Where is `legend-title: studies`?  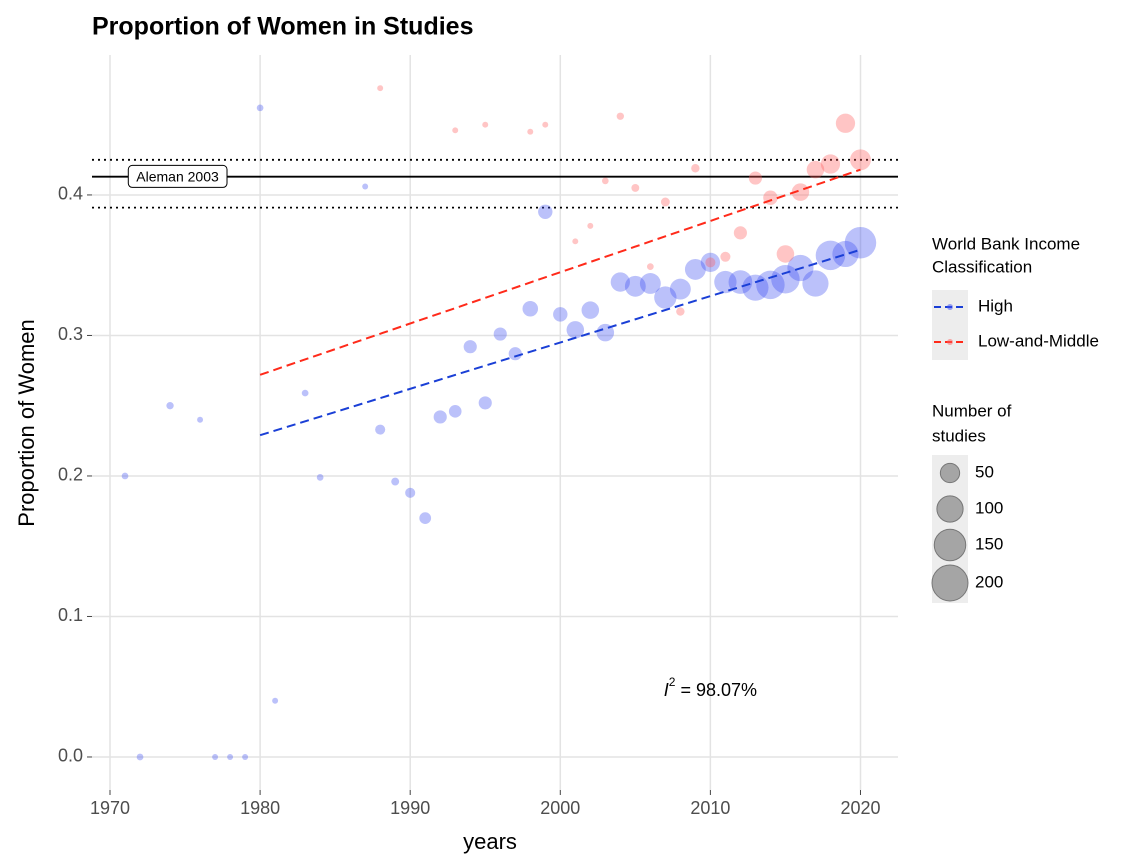
legend-title: studies is located at coordinates (959, 435).